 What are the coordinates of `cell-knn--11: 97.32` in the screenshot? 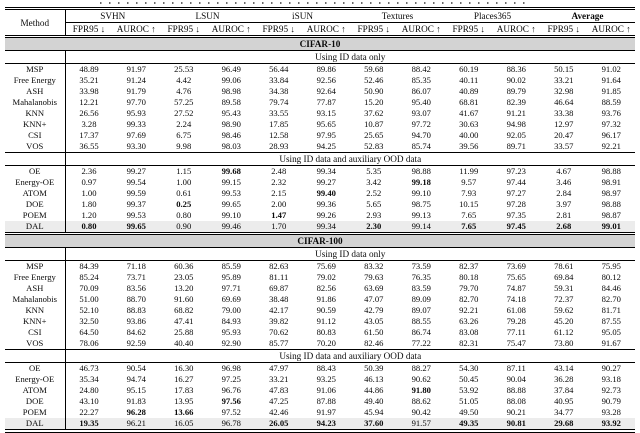 It's located at (611, 124).